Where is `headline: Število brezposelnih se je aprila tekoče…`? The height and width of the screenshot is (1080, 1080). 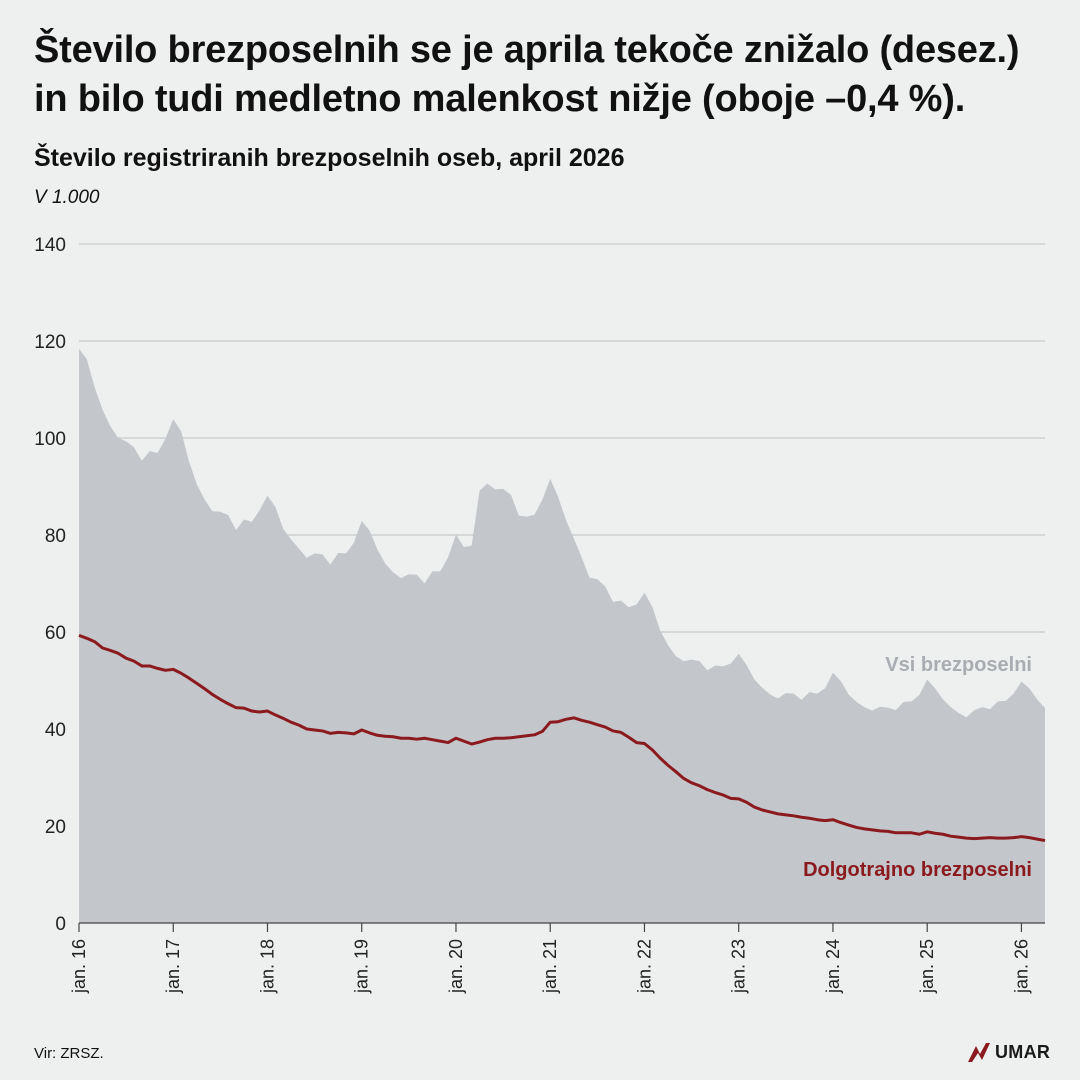
headline: Število brezposelnih se je aprila tekoče… is located at coordinates (544, 75).